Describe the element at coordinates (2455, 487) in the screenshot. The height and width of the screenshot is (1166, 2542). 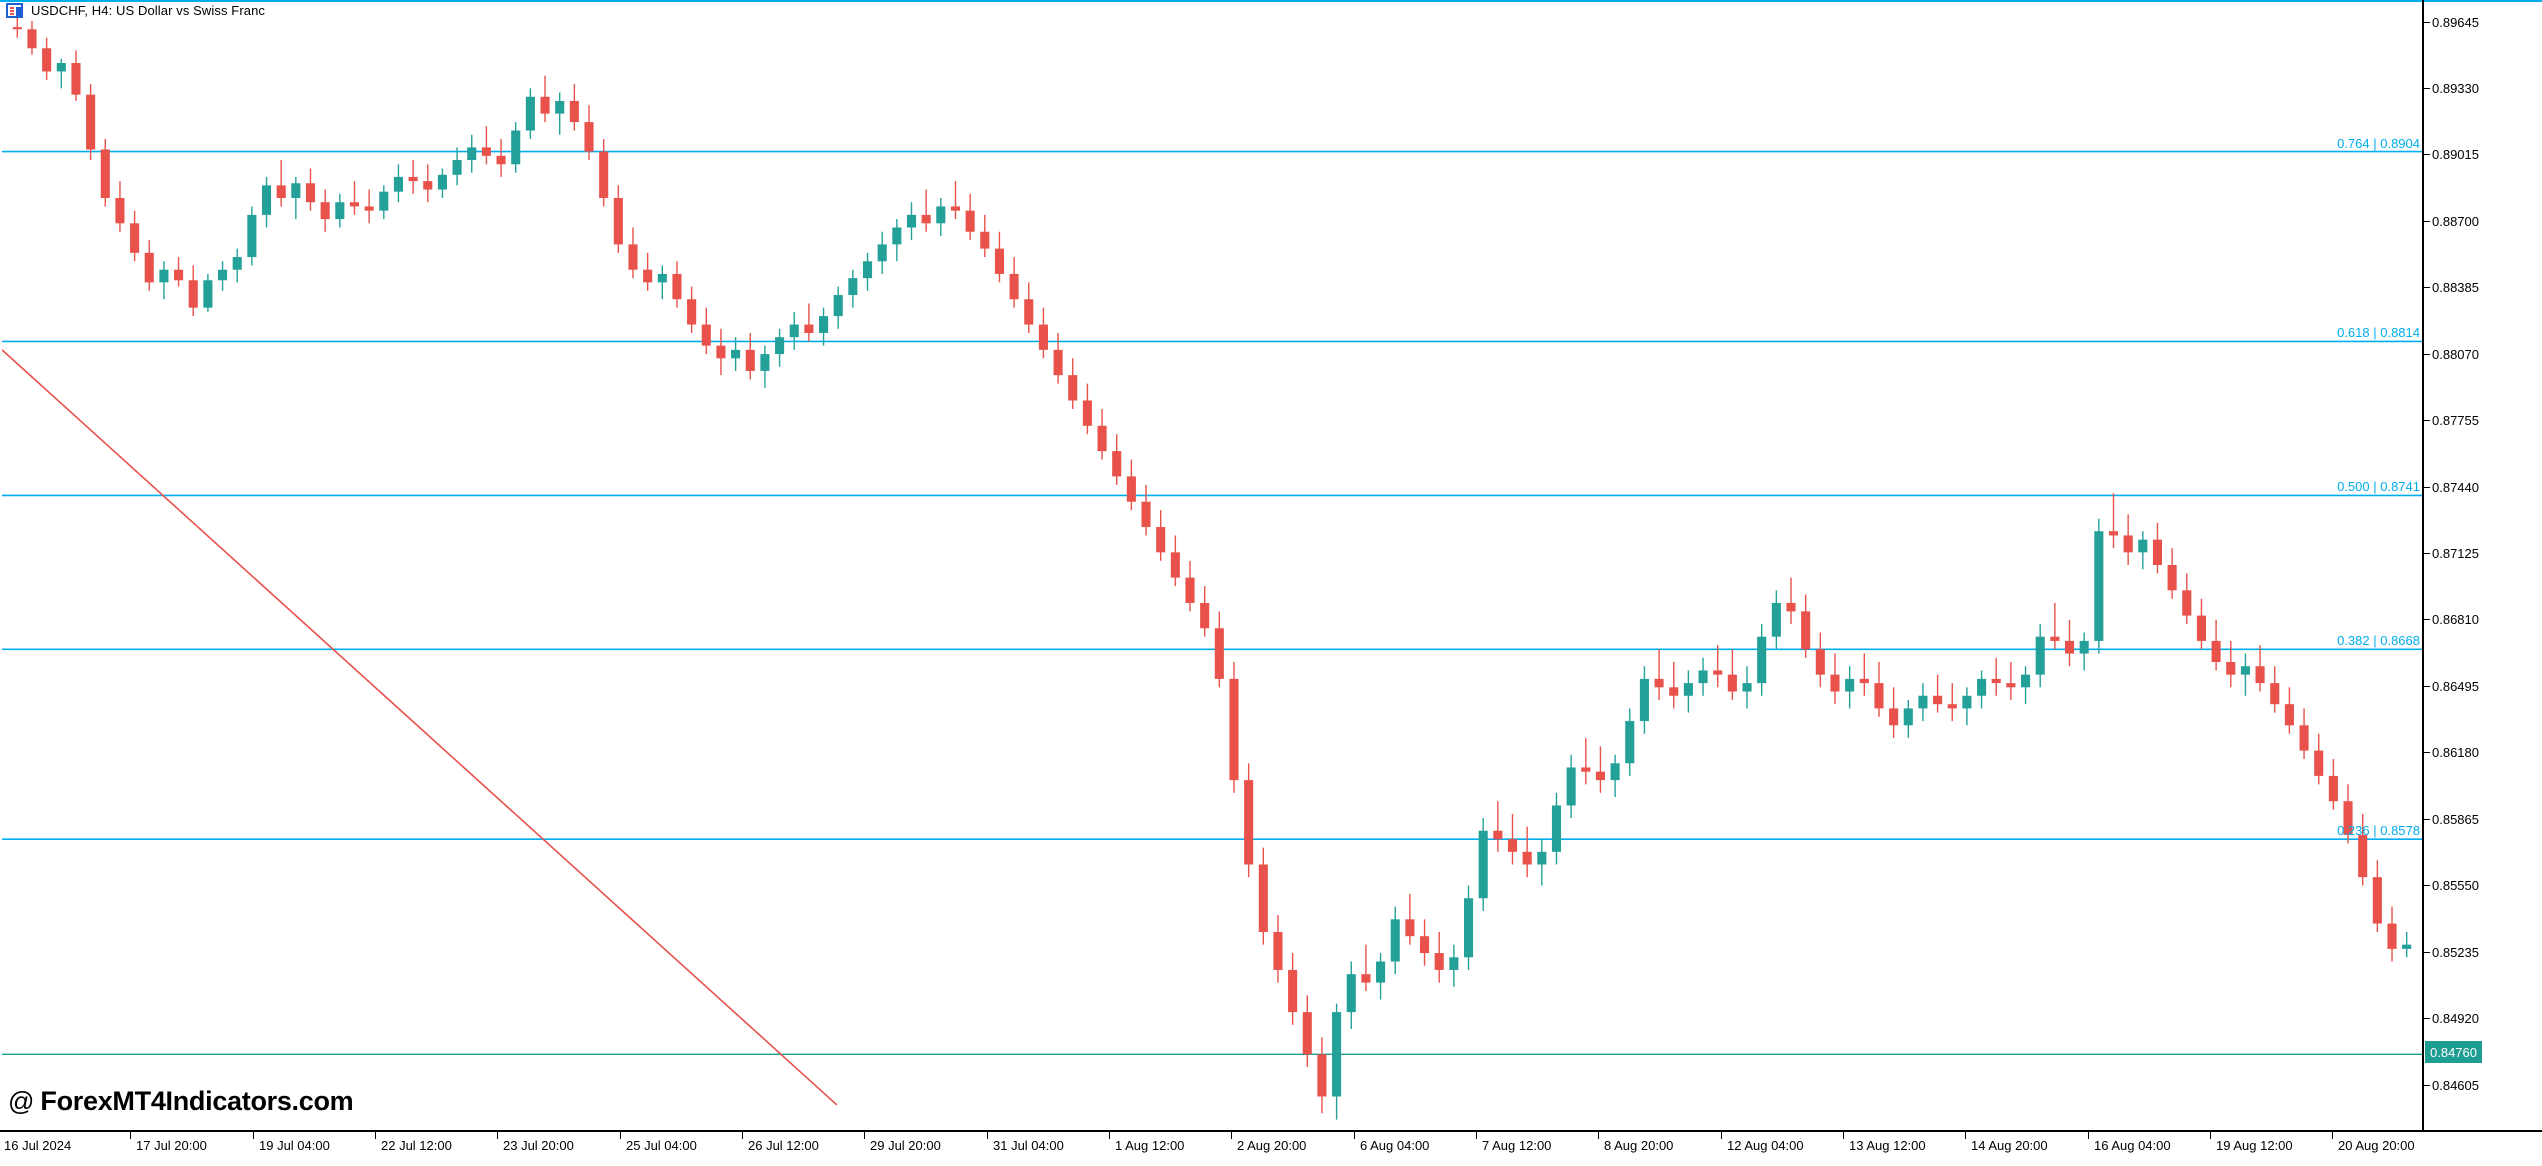
I see `price-tick-label: 0.87440` at that location.